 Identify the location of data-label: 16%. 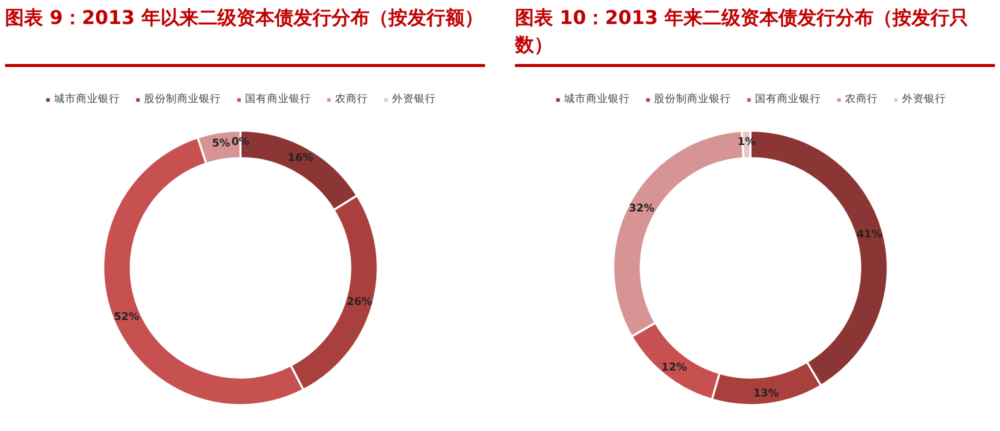
(301, 157).